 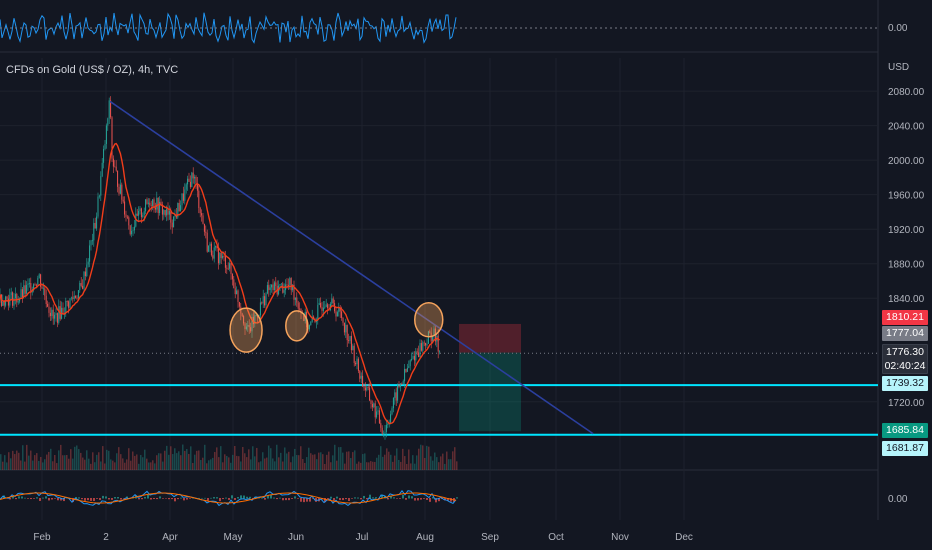 What do you see at coordinates (490, 392) in the screenshot?
I see `take-profit-zone` at bounding box center [490, 392].